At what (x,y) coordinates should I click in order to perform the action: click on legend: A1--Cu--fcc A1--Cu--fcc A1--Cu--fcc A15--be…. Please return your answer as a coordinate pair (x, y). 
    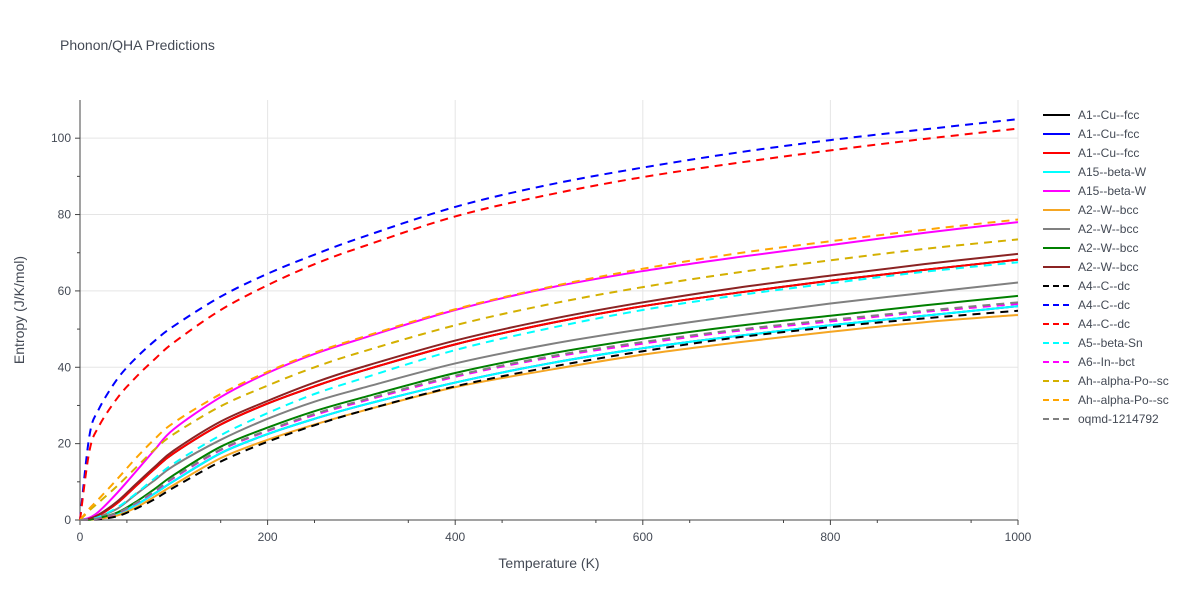
    Looking at the image, I should click on (1106, 267).